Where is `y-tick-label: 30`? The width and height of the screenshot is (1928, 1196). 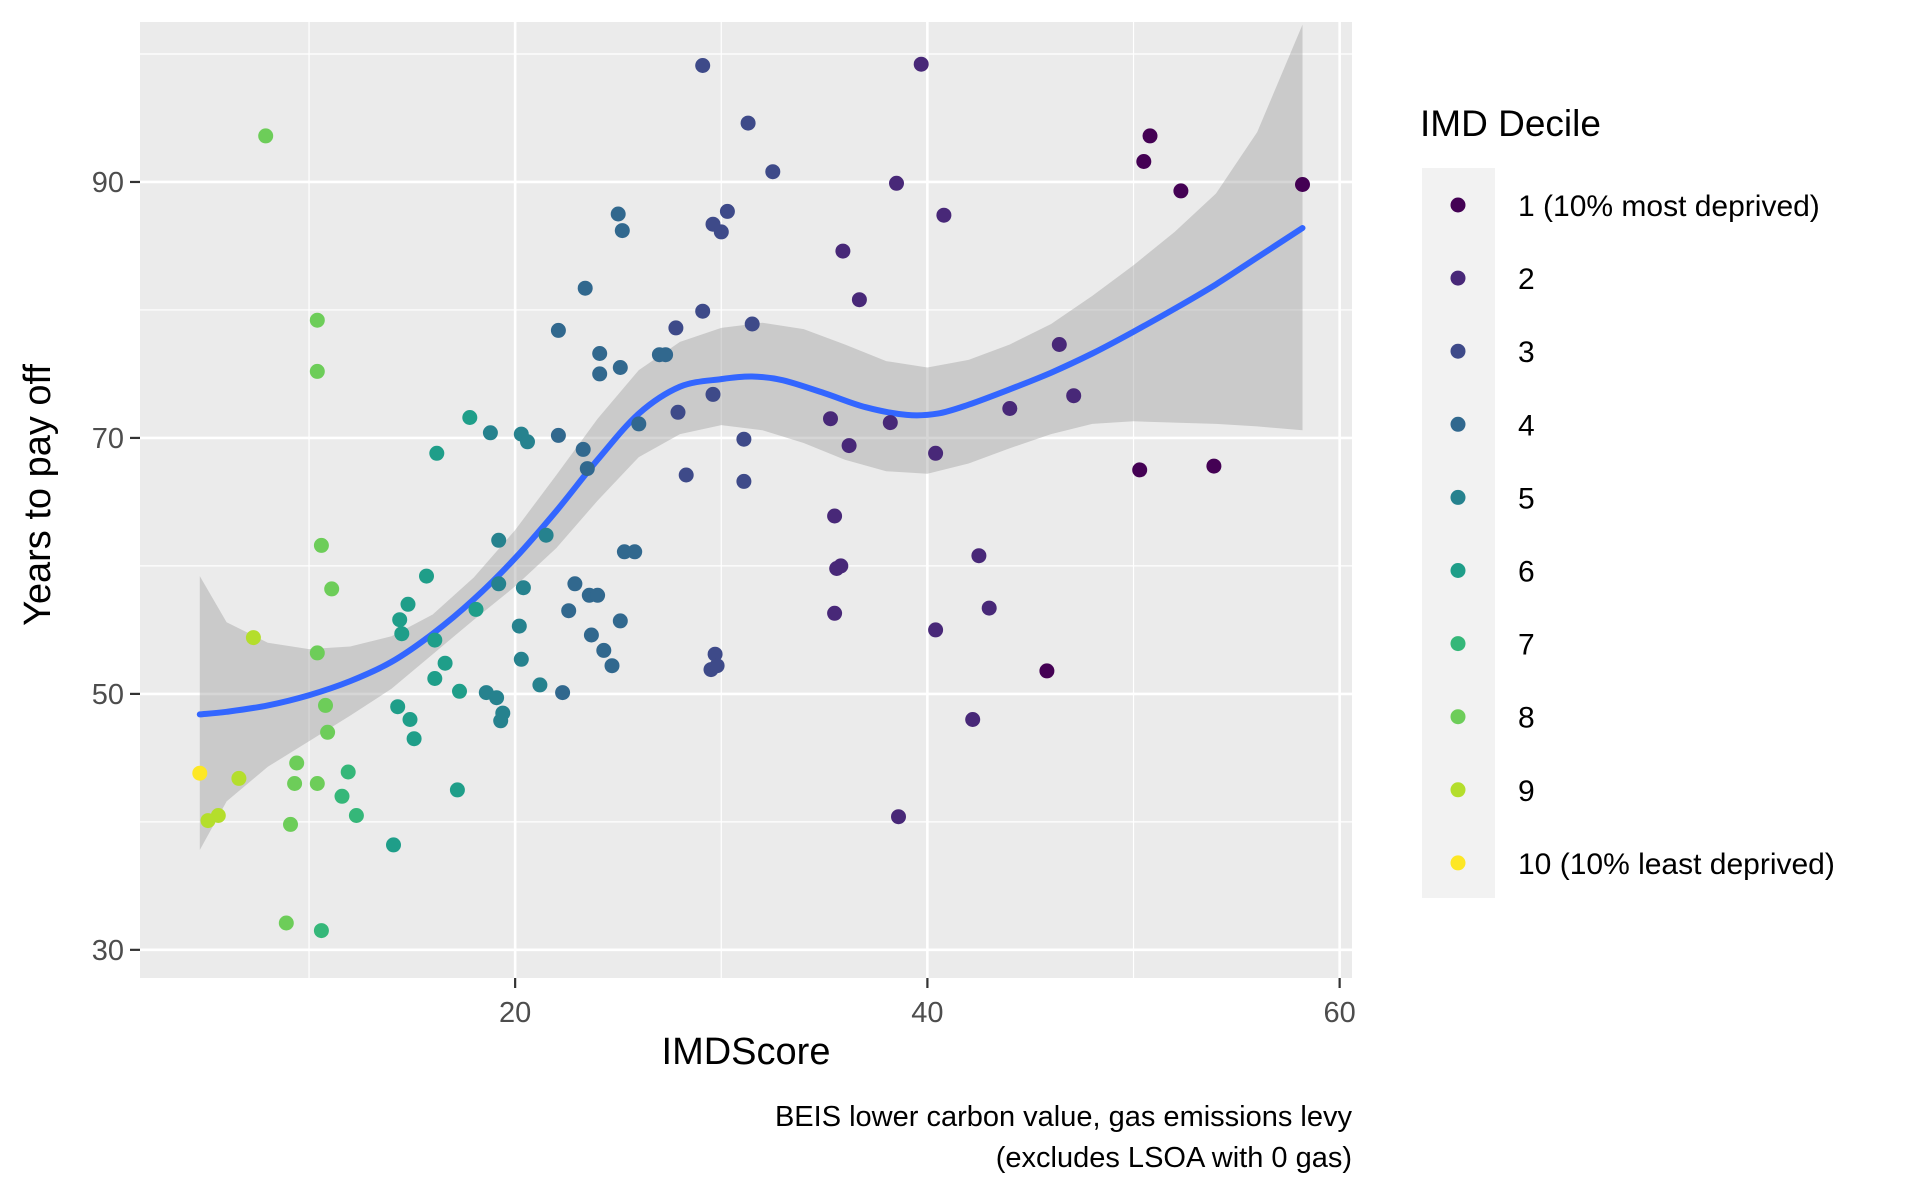 y-tick-label: 30 is located at coordinates (108, 951).